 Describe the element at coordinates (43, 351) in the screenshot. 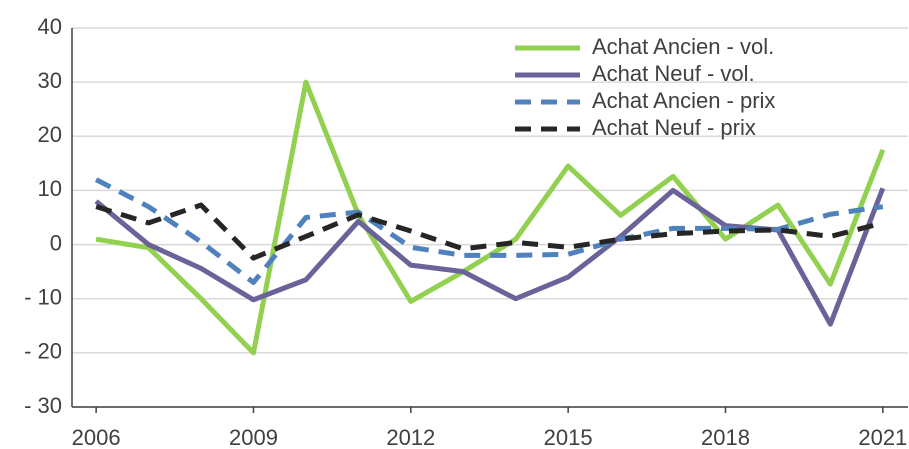

I see `y-tick-label: - 20` at that location.